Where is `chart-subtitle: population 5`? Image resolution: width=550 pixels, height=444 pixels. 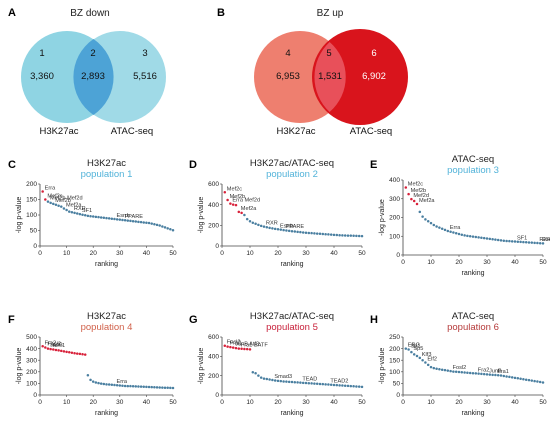
chart-subtitle: population 5 is located at coordinates (292, 327).